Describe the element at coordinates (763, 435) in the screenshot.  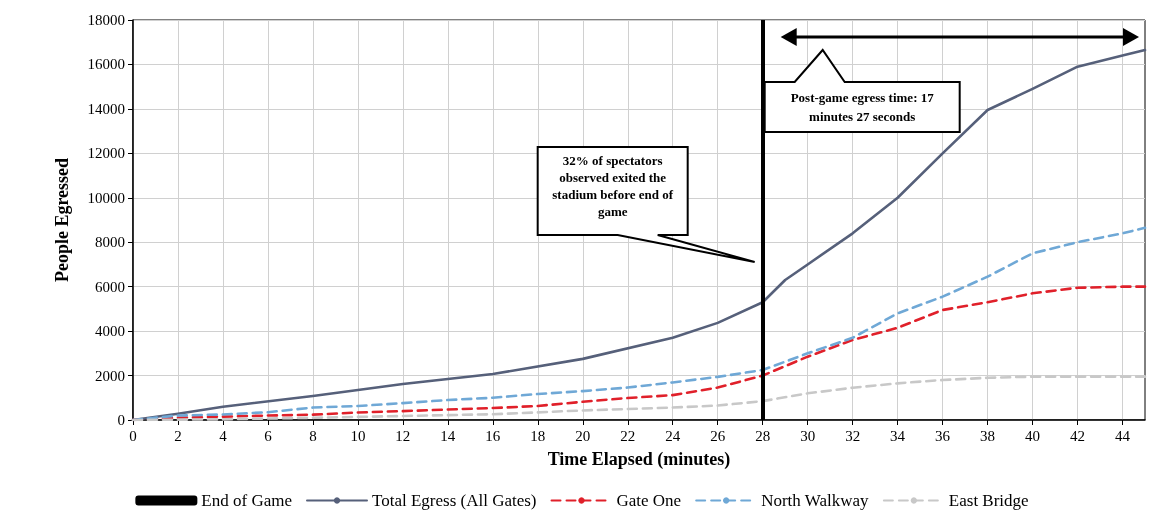
I see `x-tick-label: 28` at that location.